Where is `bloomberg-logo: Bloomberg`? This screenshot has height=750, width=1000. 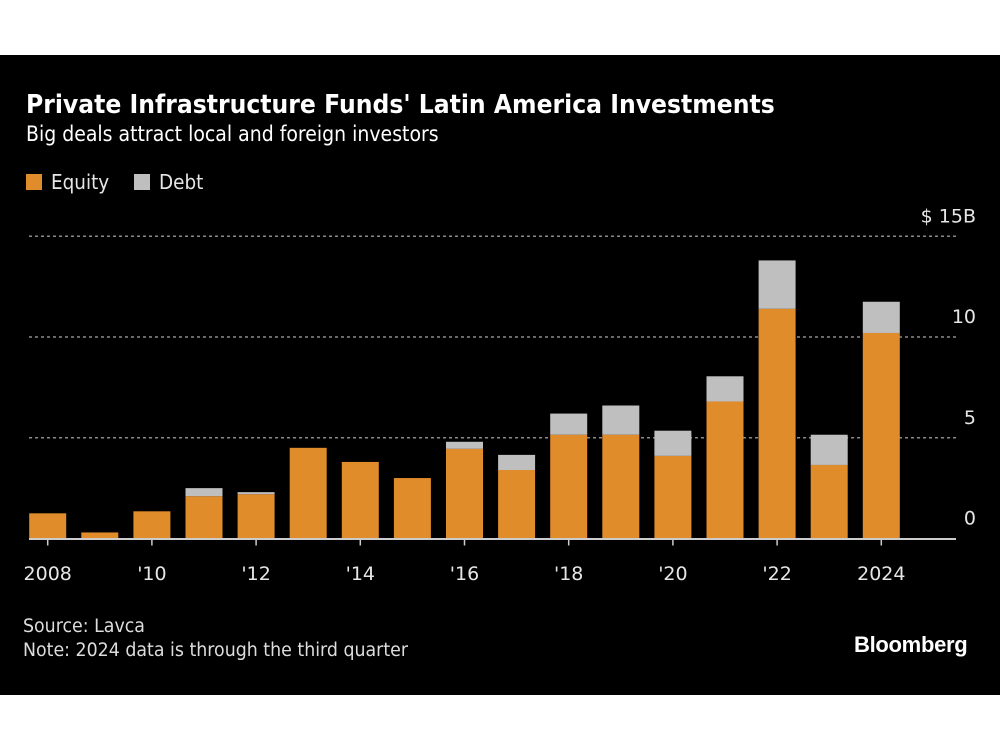
bloomberg-logo: Bloomberg is located at coordinates (911, 644).